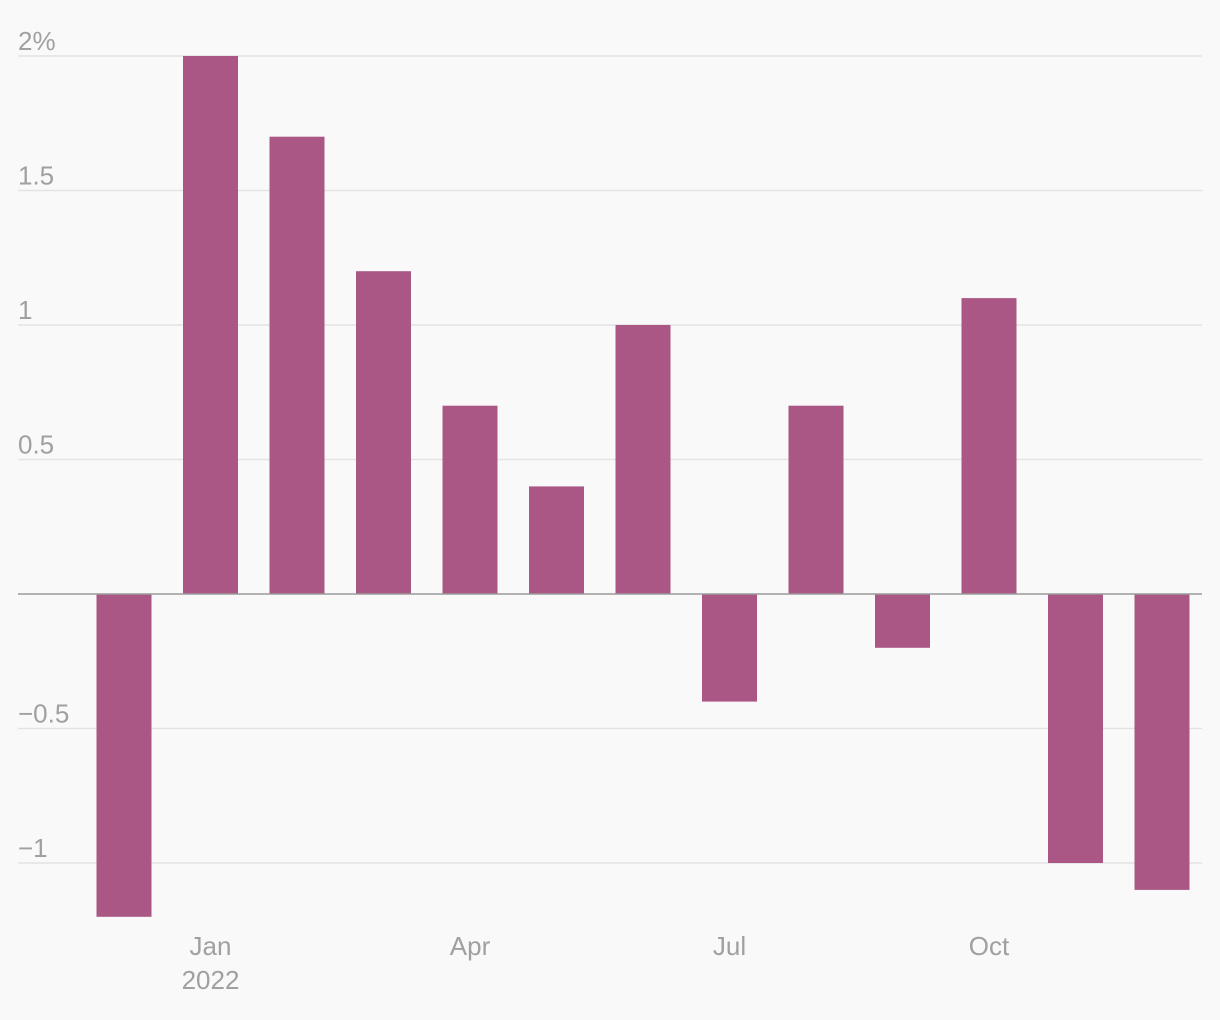 Image resolution: width=1220 pixels, height=1020 pixels. Describe the element at coordinates (297, 365) in the screenshot. I see `bar-feb-2022` at that location.